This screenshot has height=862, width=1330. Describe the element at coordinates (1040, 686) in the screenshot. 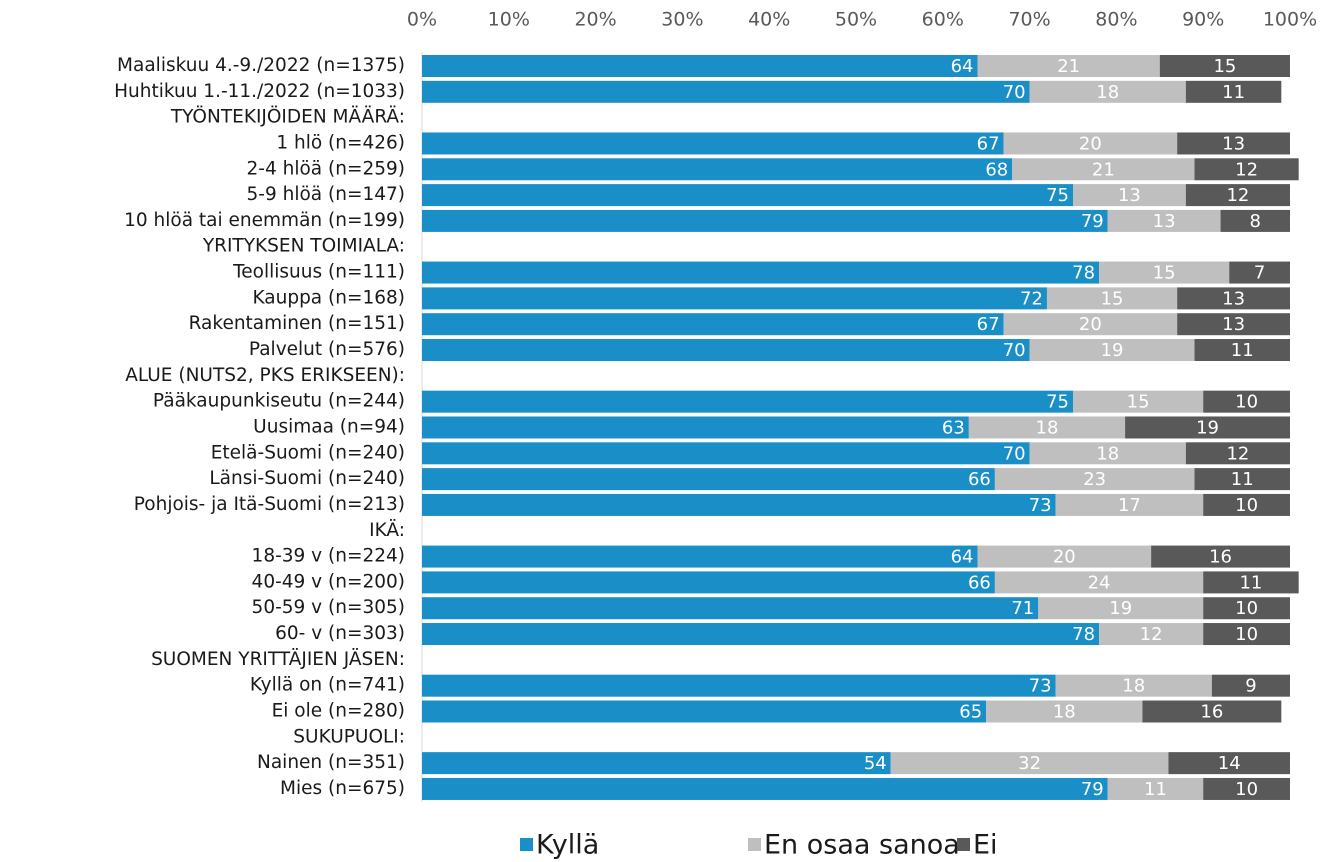

I see `data-label: 73` at that location.